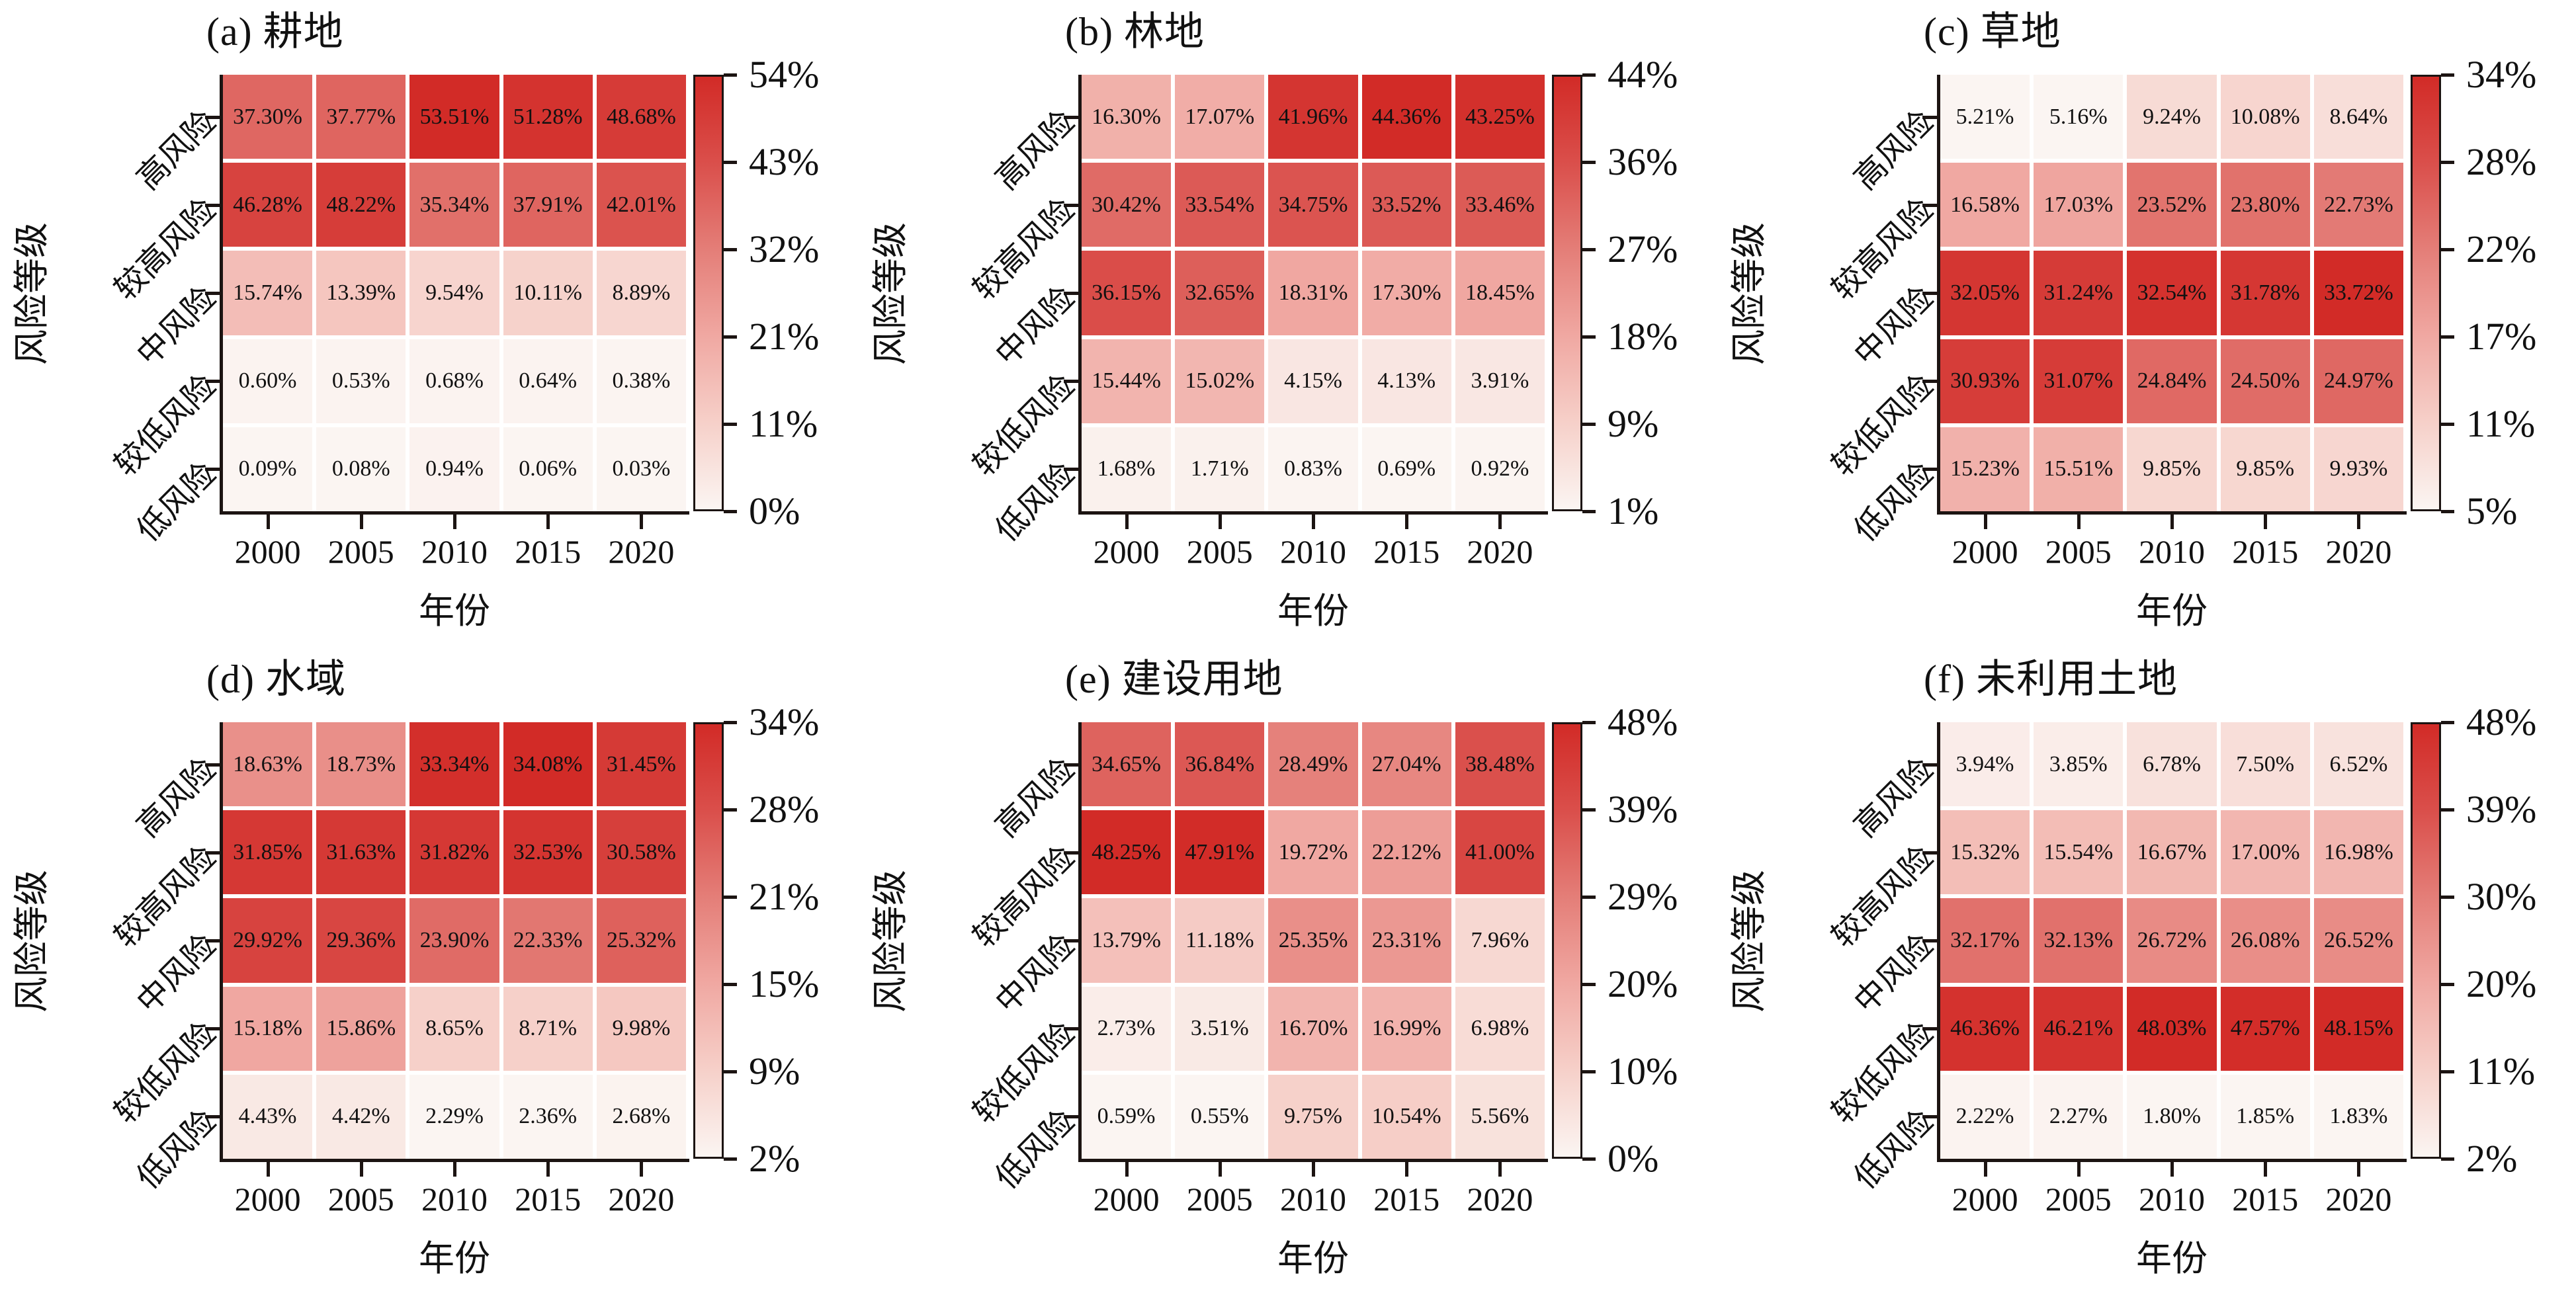  I want to click on colorbar-tick-label: 48%, so click(1643, 721).